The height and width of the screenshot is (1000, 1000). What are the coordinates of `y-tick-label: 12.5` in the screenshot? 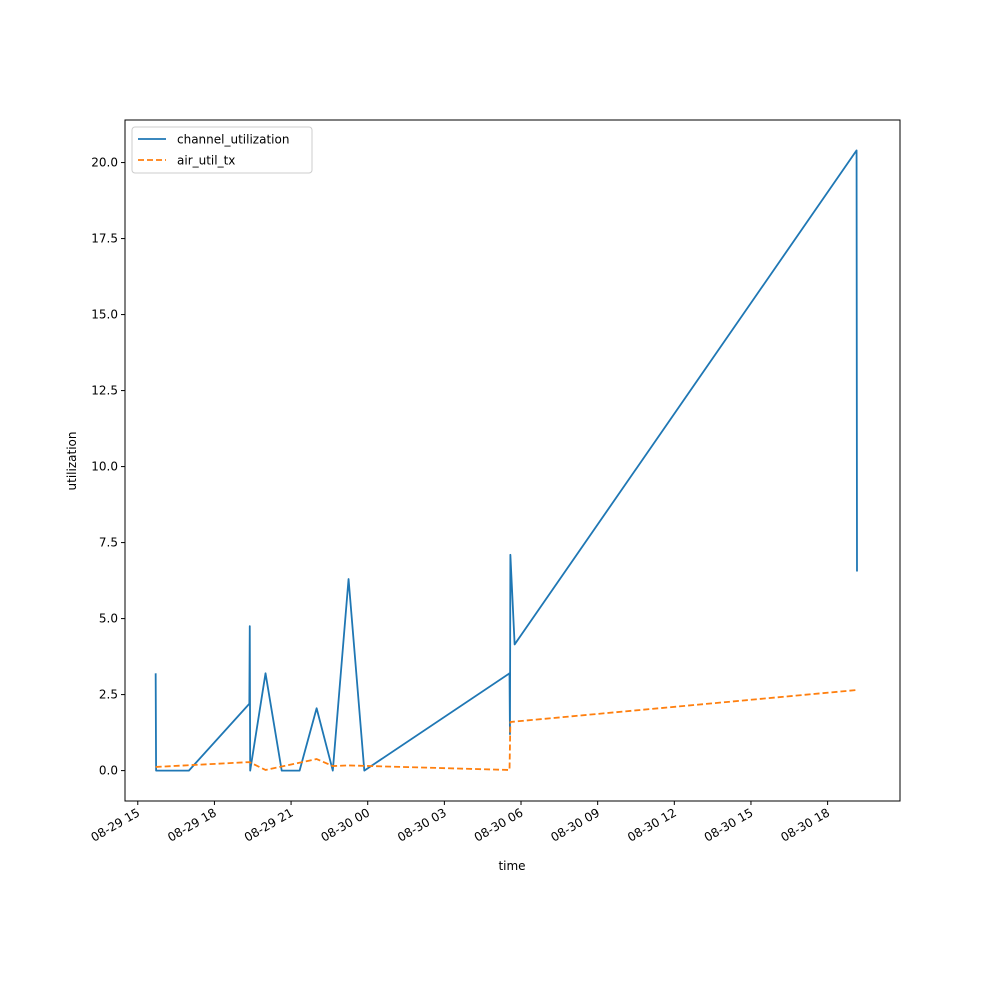 It's located at (104, 391).